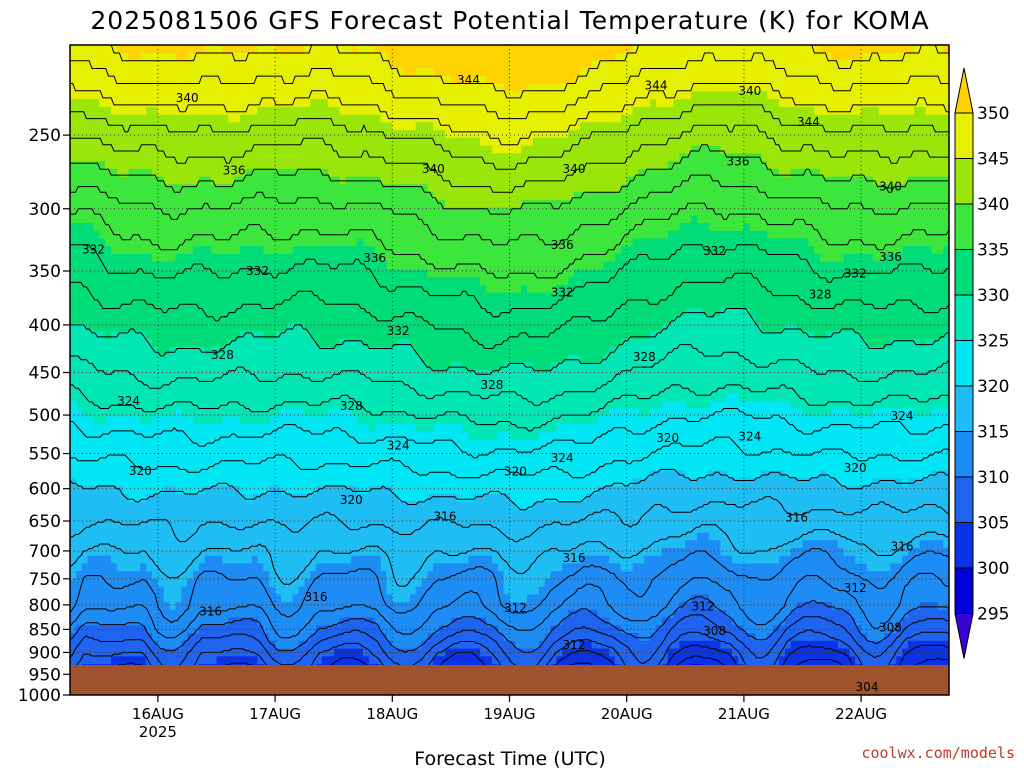 This screenshot has height=768, width=1024. Describe the element at coordinates (656, 85) in the screenshot. I see `contour-label-2: 344` at that location.